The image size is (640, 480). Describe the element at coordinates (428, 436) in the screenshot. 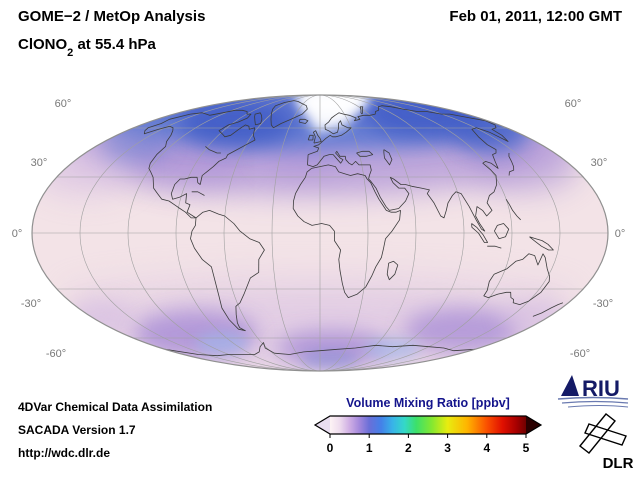

I see `colorbar-tick-marks` at that location.